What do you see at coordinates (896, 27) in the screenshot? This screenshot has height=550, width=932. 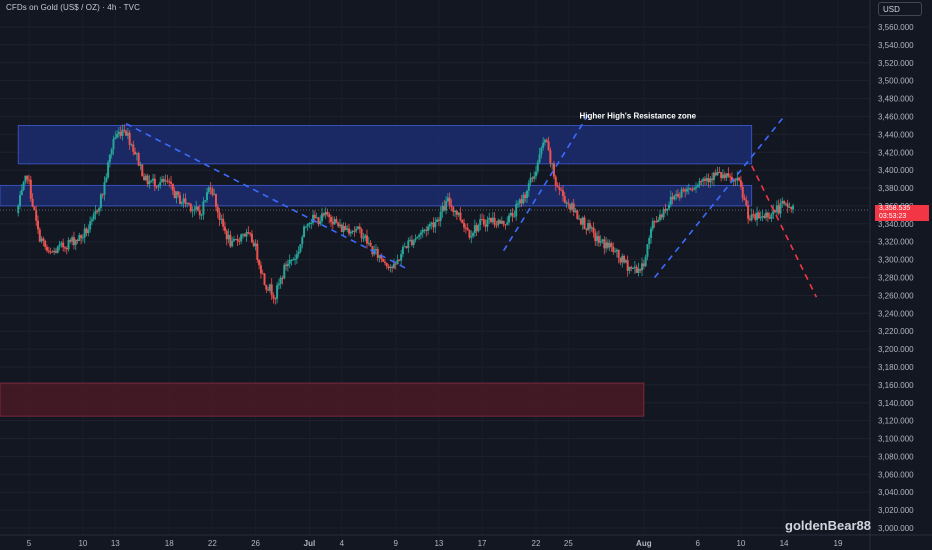 I see `price-tick-label: 3,560.000` at bounding box center [896, 27].